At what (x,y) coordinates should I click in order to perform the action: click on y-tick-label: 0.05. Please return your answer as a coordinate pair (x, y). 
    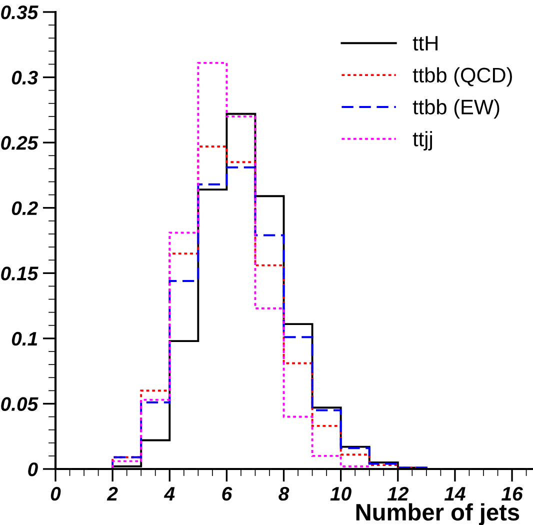
    Looking at the image, I should click on (19, 404).